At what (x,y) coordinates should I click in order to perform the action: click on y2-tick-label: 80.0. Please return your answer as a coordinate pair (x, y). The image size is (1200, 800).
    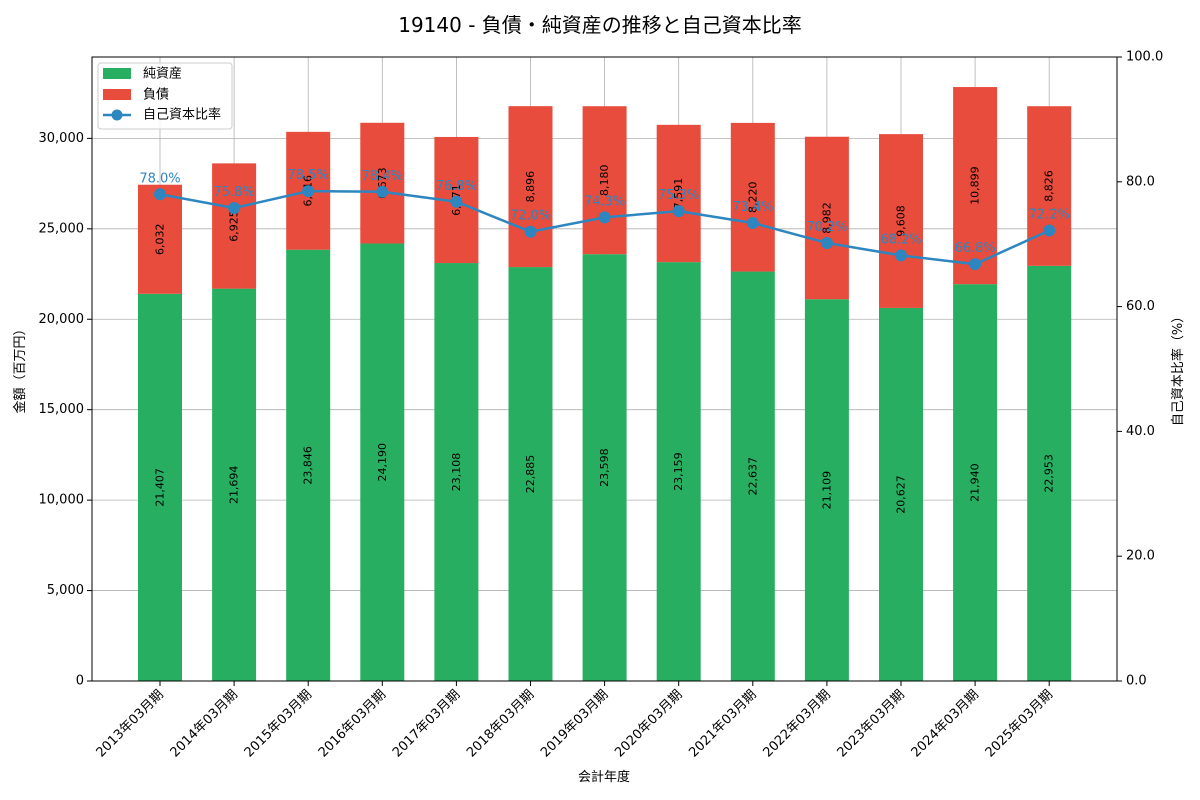
    Looking at the image, I should click on (1140, 181).